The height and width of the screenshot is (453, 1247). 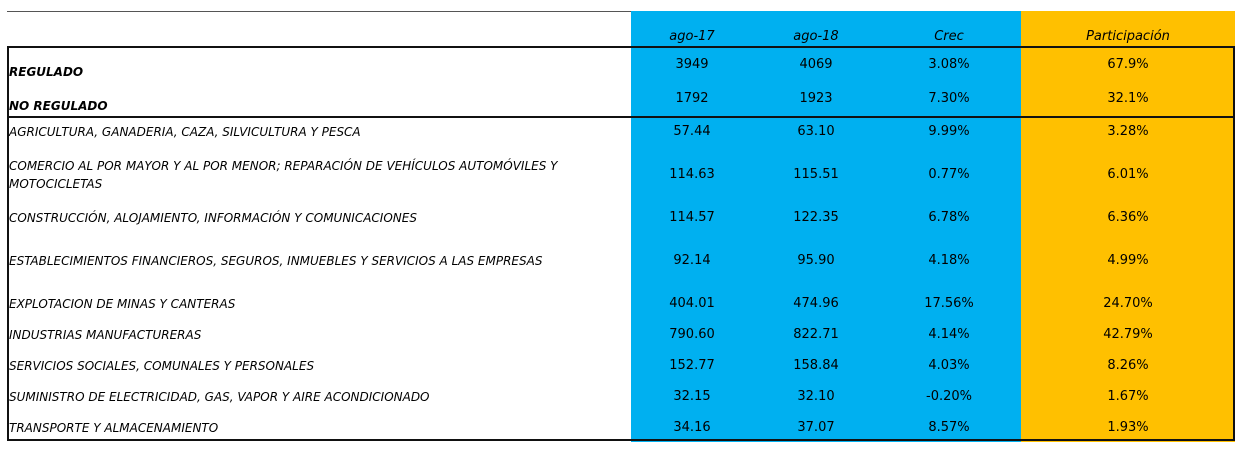 I want to click on header-crec: Crec, so click(x=949, y=36).